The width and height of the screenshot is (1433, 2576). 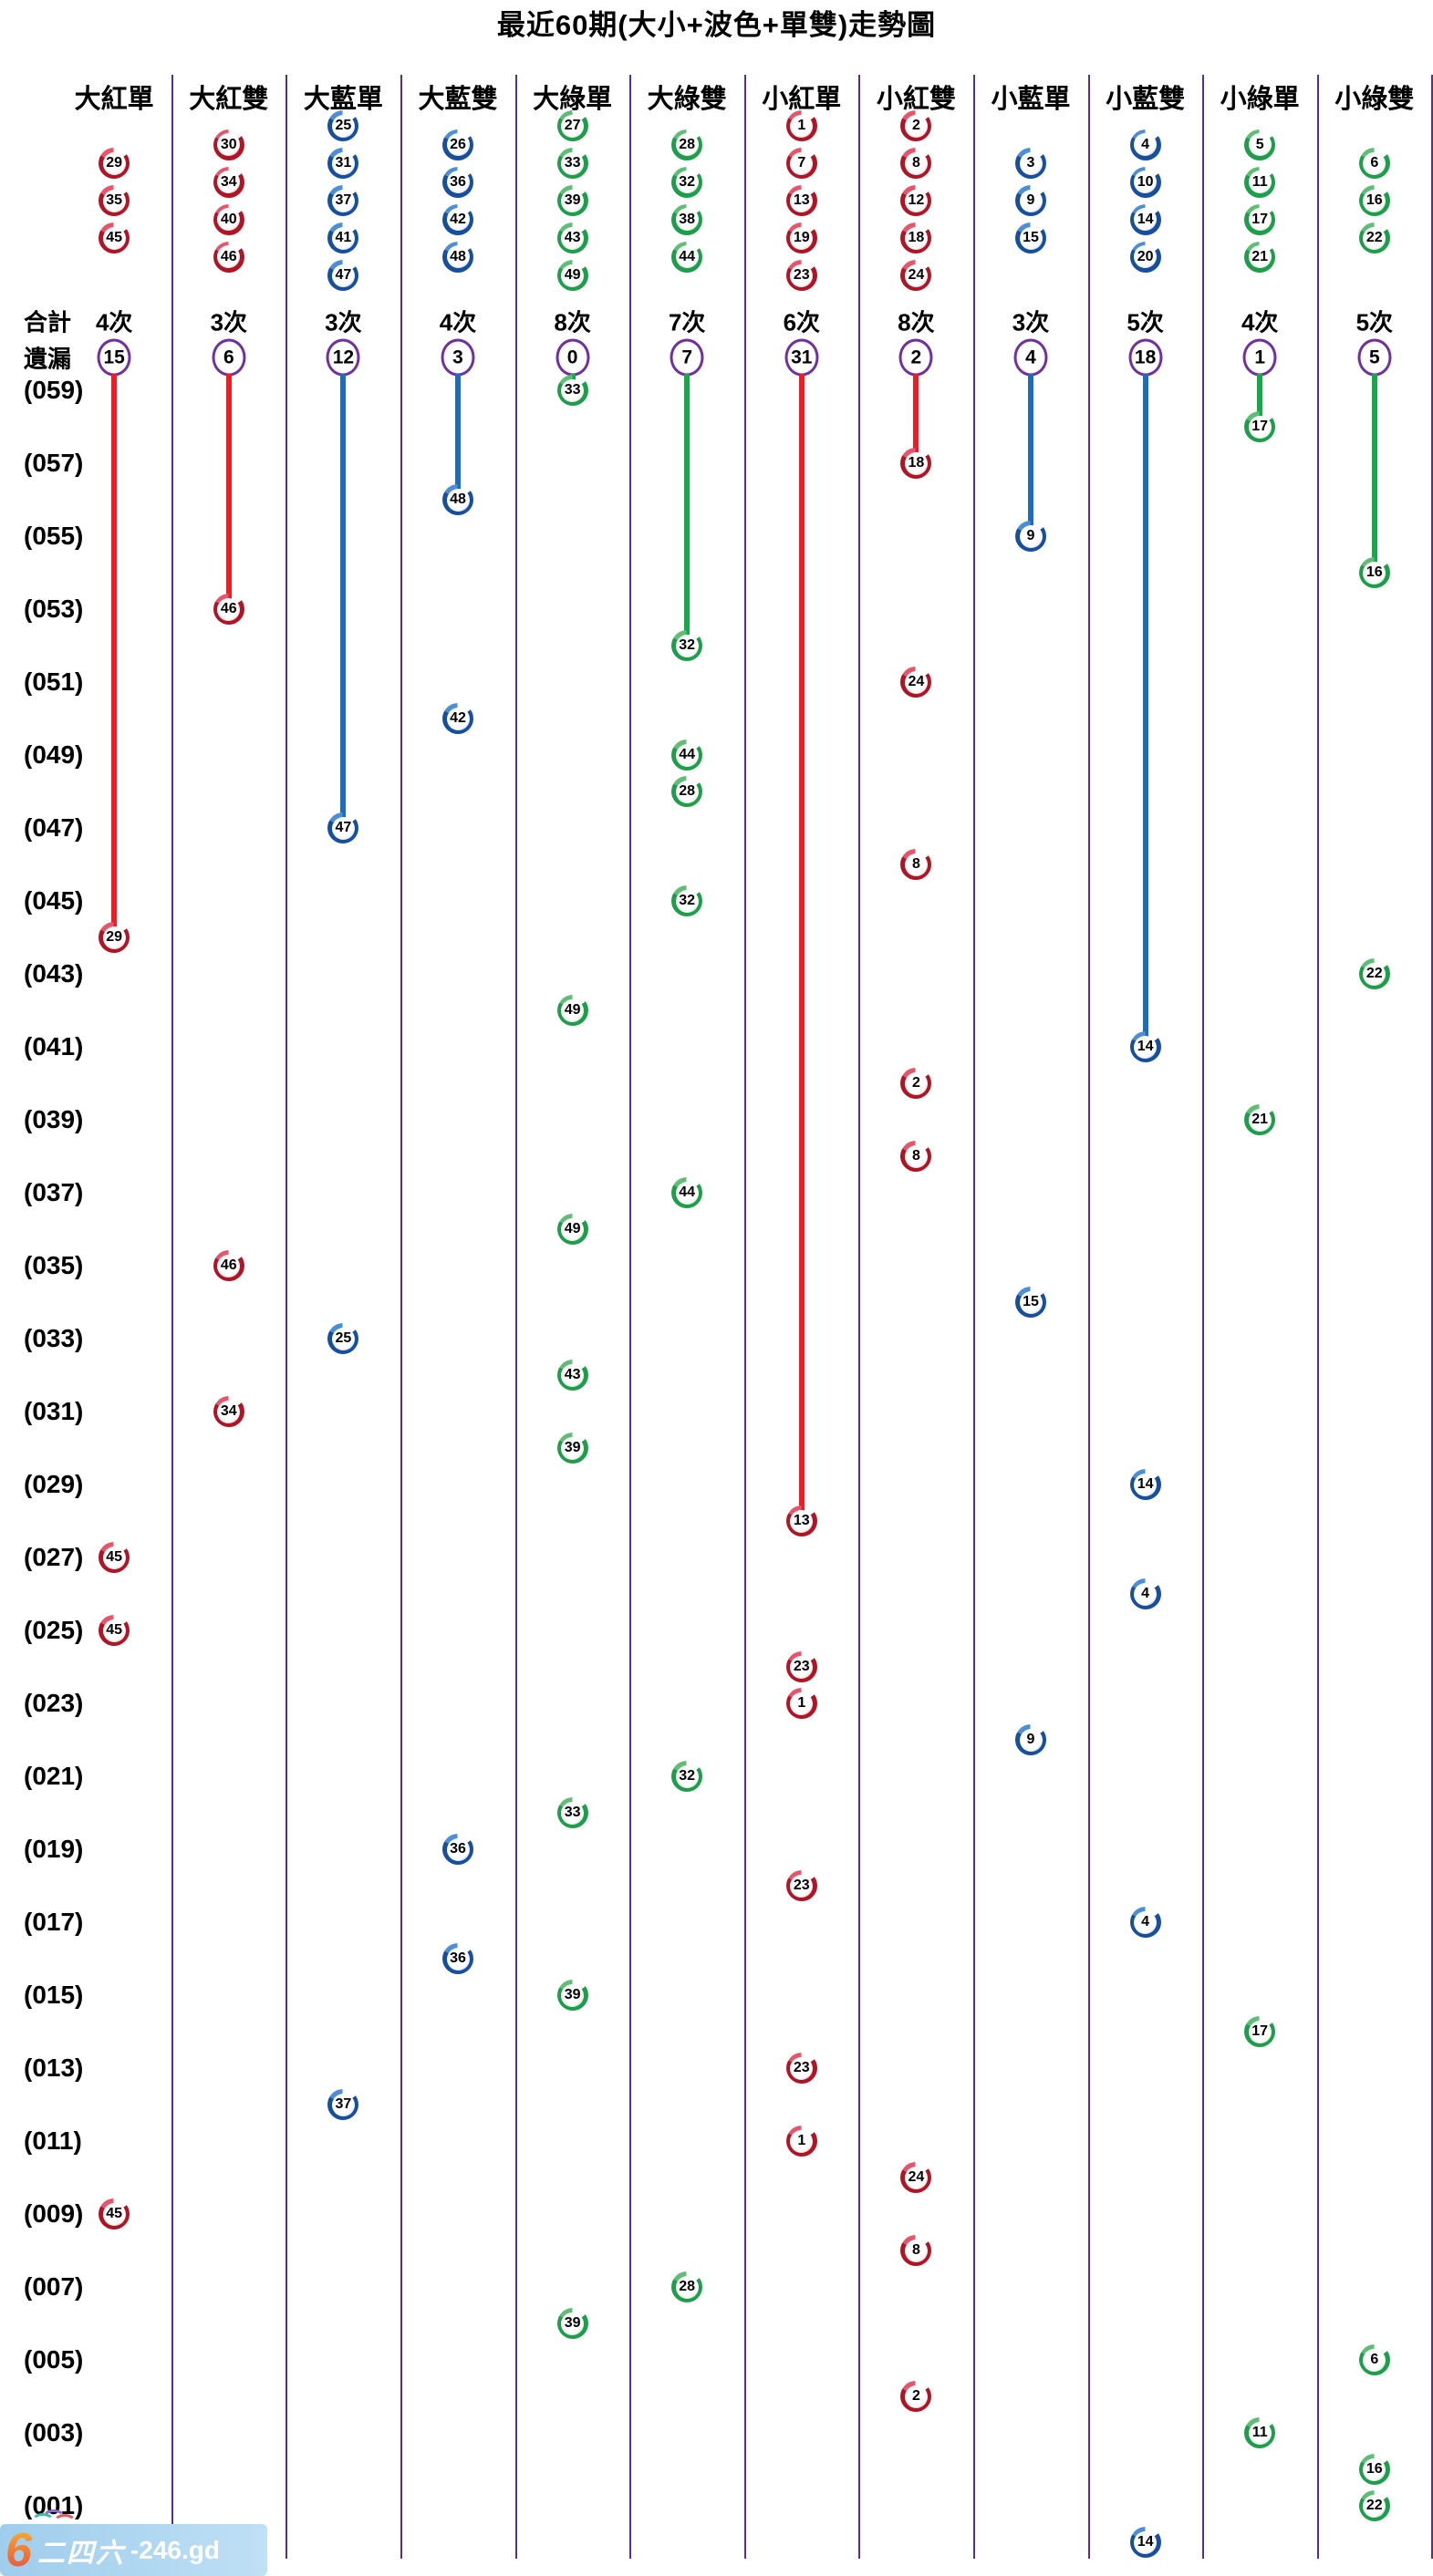 I want to click on ball-number: 44, so click(x=687, y=256).